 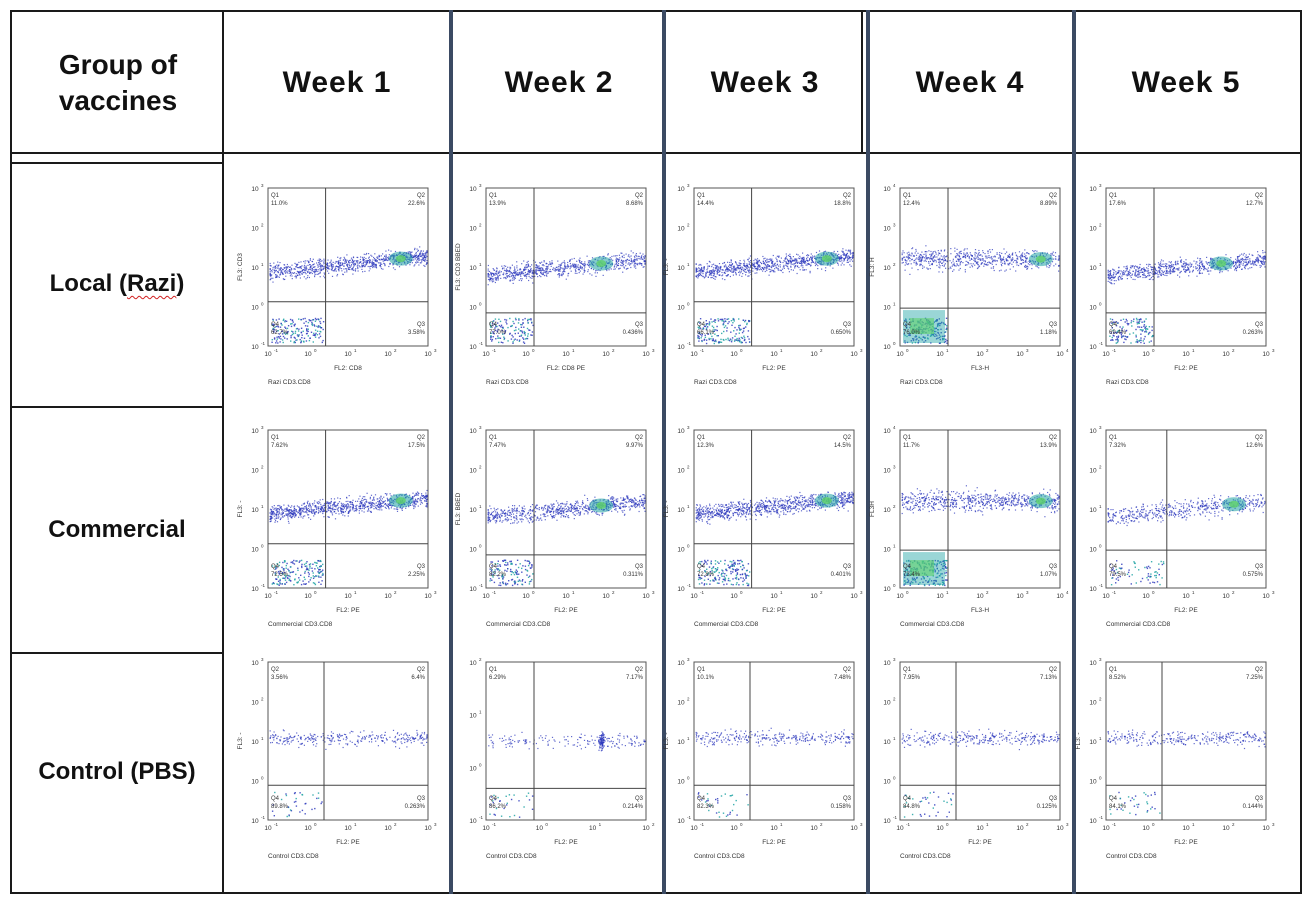 I want to click on quadrant-percent: 7.13%, so click(x=1049, y=678).